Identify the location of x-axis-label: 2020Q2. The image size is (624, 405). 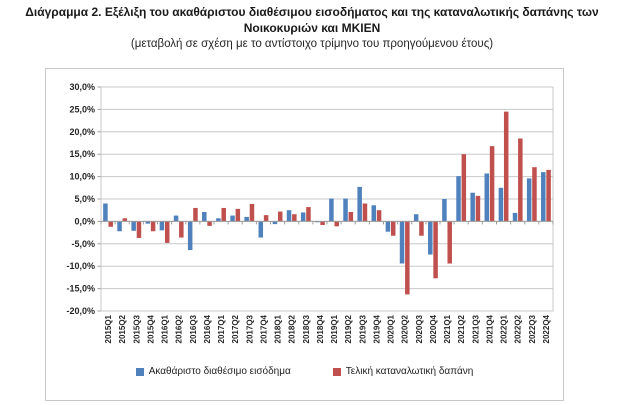
(405, 328).